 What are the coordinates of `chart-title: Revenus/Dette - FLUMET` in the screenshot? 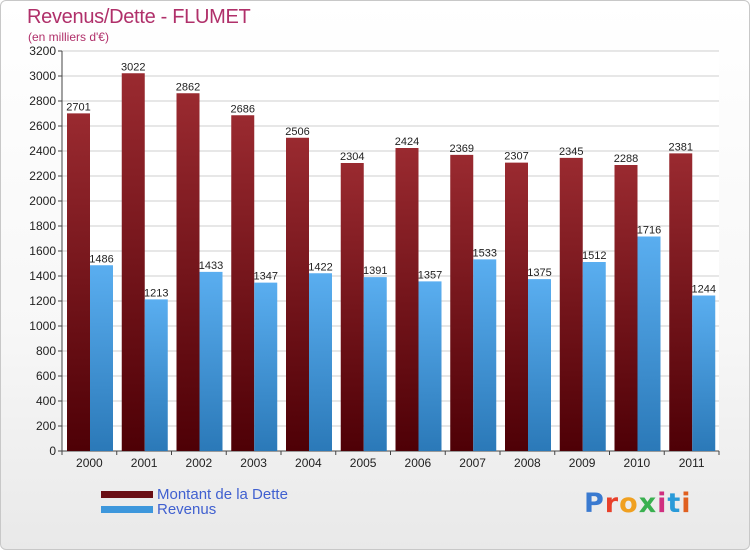 It's located at (139, 17).